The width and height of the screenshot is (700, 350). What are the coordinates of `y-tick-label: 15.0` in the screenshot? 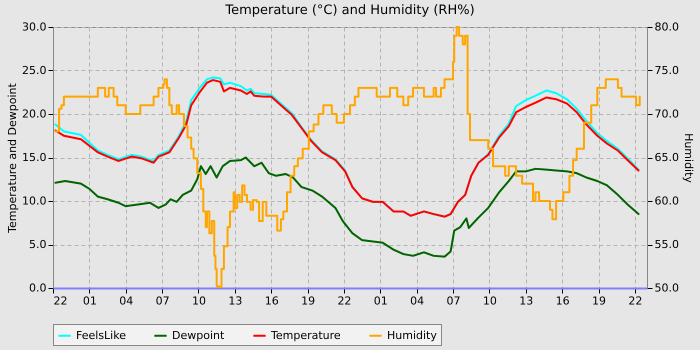 It's located at (34, 157).